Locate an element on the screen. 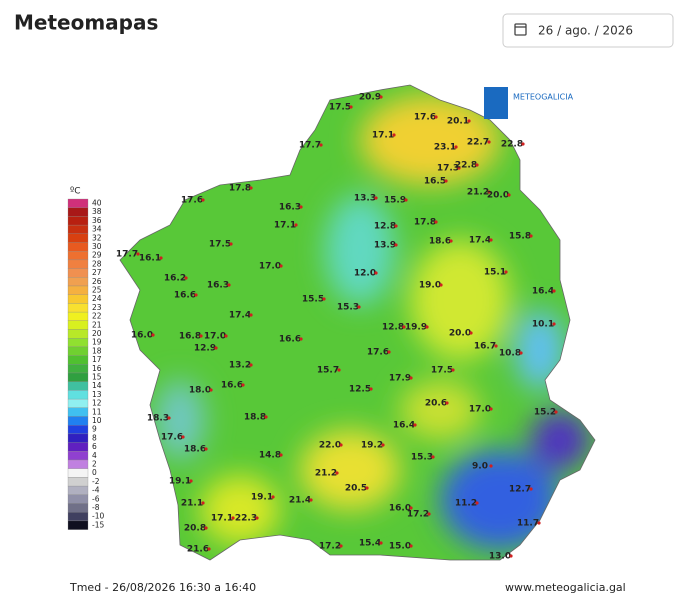 This screenshot has width=690, height=601. station-value: 19.1 is located at coordinates (180, 482).